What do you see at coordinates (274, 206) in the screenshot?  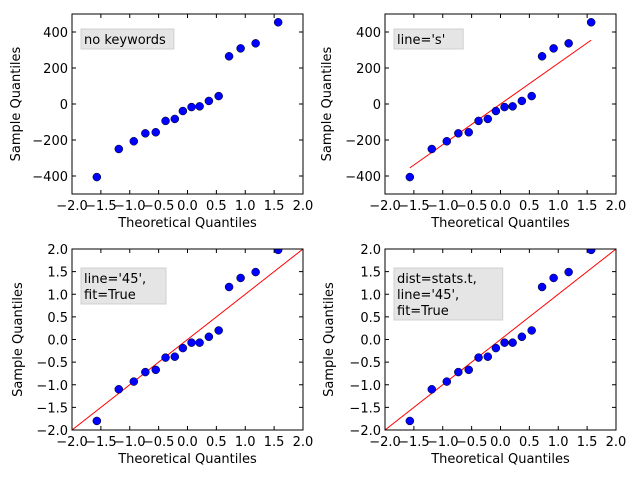 I see `x-tick-label: 1.5` at bounding box center [274, 206].